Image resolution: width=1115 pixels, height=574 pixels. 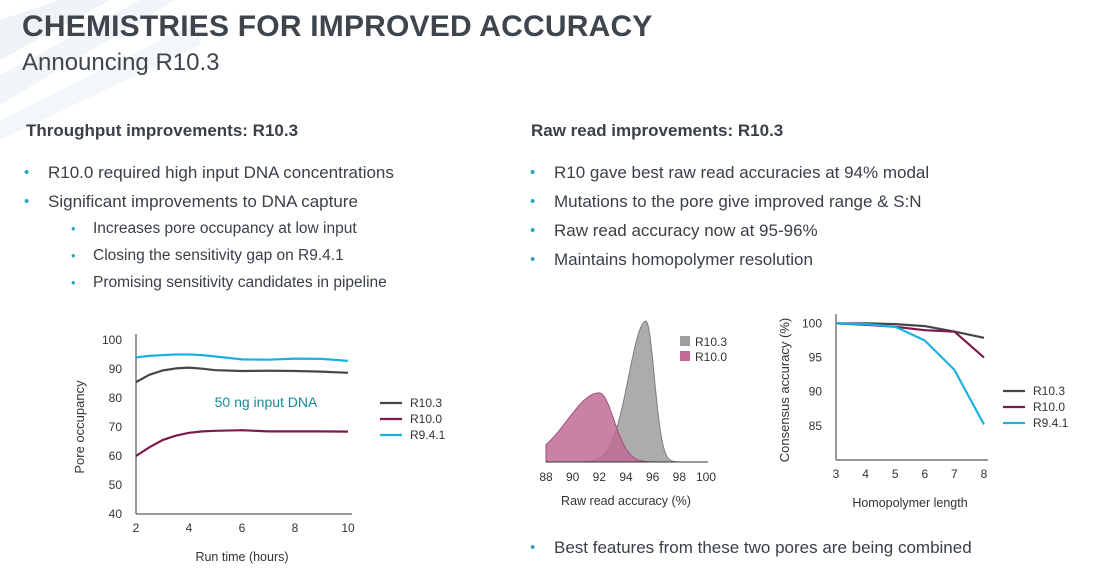 What do you see at coordinates (242, 443) in the screenshot?
I see `occupancy-chart-series-line-R100` at bounding box center [242, 443].